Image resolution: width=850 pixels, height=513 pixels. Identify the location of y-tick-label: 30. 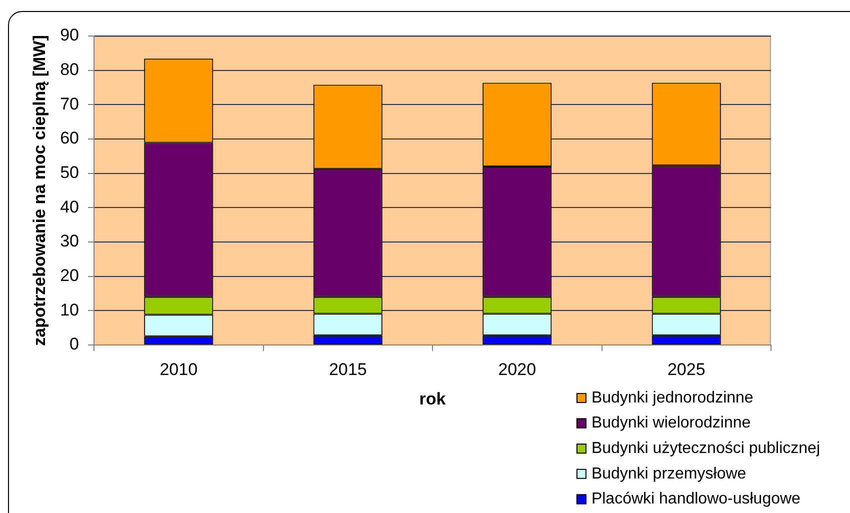
(69, 241).